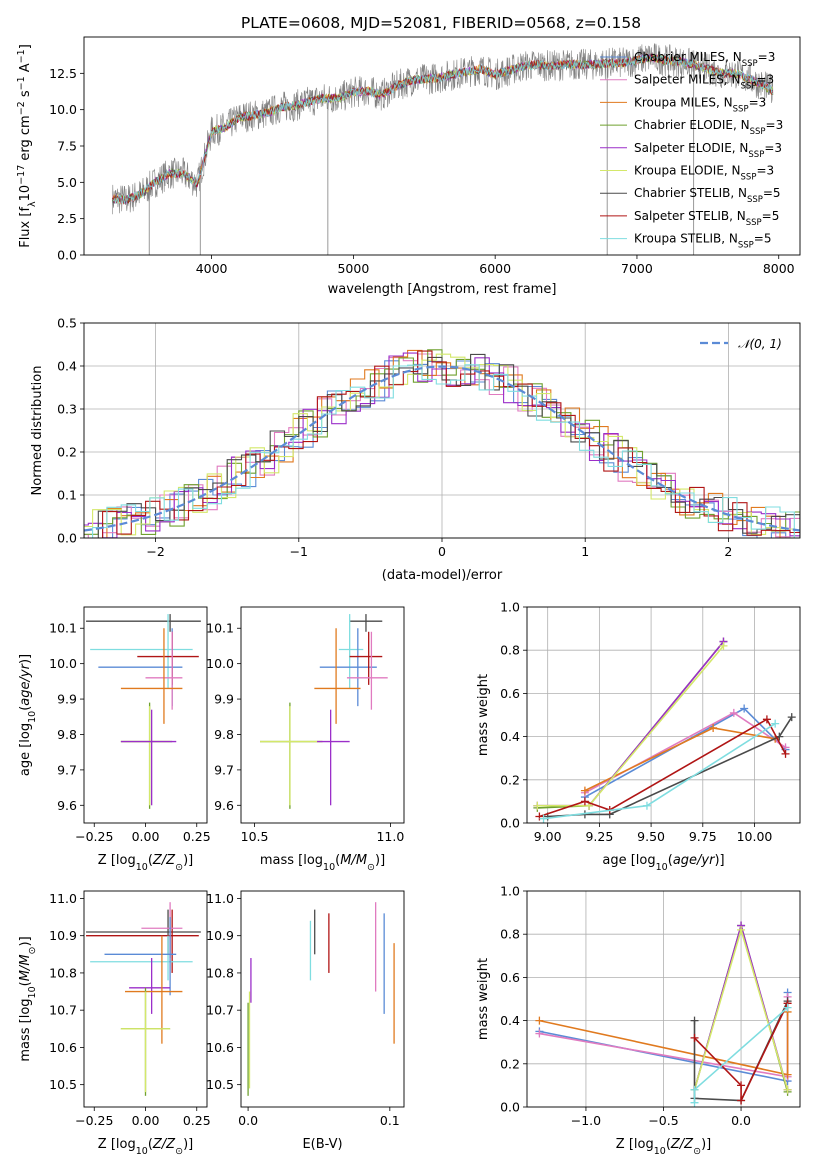 This screenshot has width=819, height=1170. What do you see at coordinates (704, 173) in the screenshot?
I see `legend-label: Kroupa ELODIE, NSSP=3` at bounding box center [704, 173].